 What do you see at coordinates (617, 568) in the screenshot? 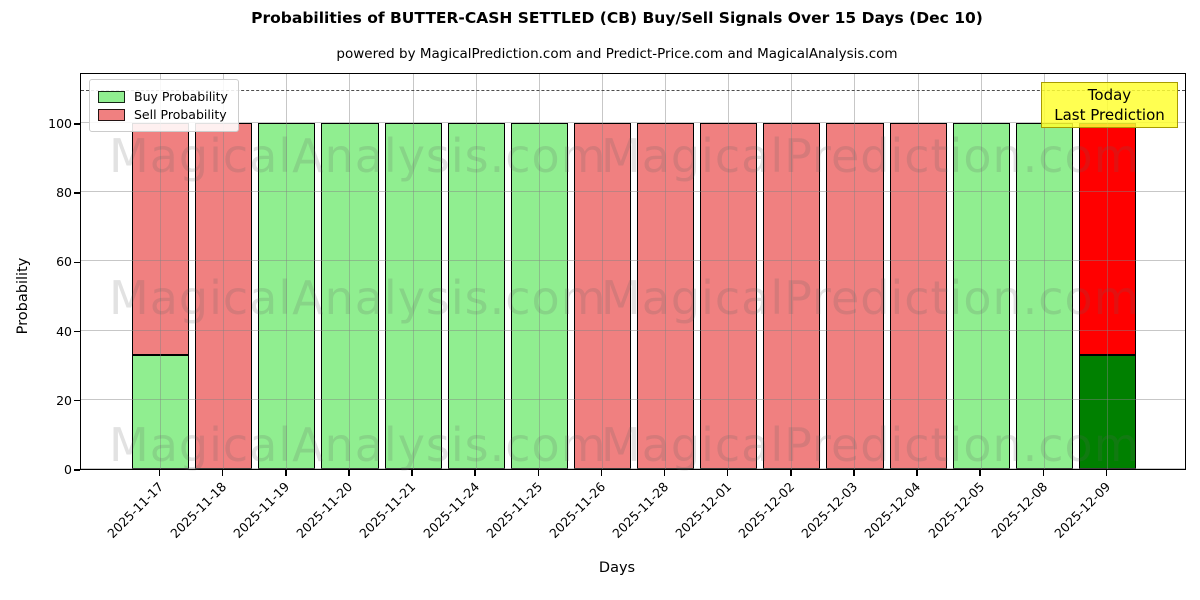
I see `x-axis-title: Days` at bounding box center [617, 568].